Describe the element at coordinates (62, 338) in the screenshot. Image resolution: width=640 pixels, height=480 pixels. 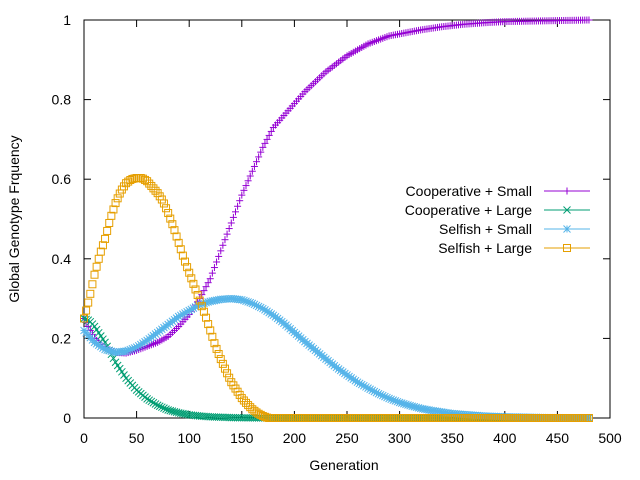
I see `y-tick-label: 0.2` at that location.